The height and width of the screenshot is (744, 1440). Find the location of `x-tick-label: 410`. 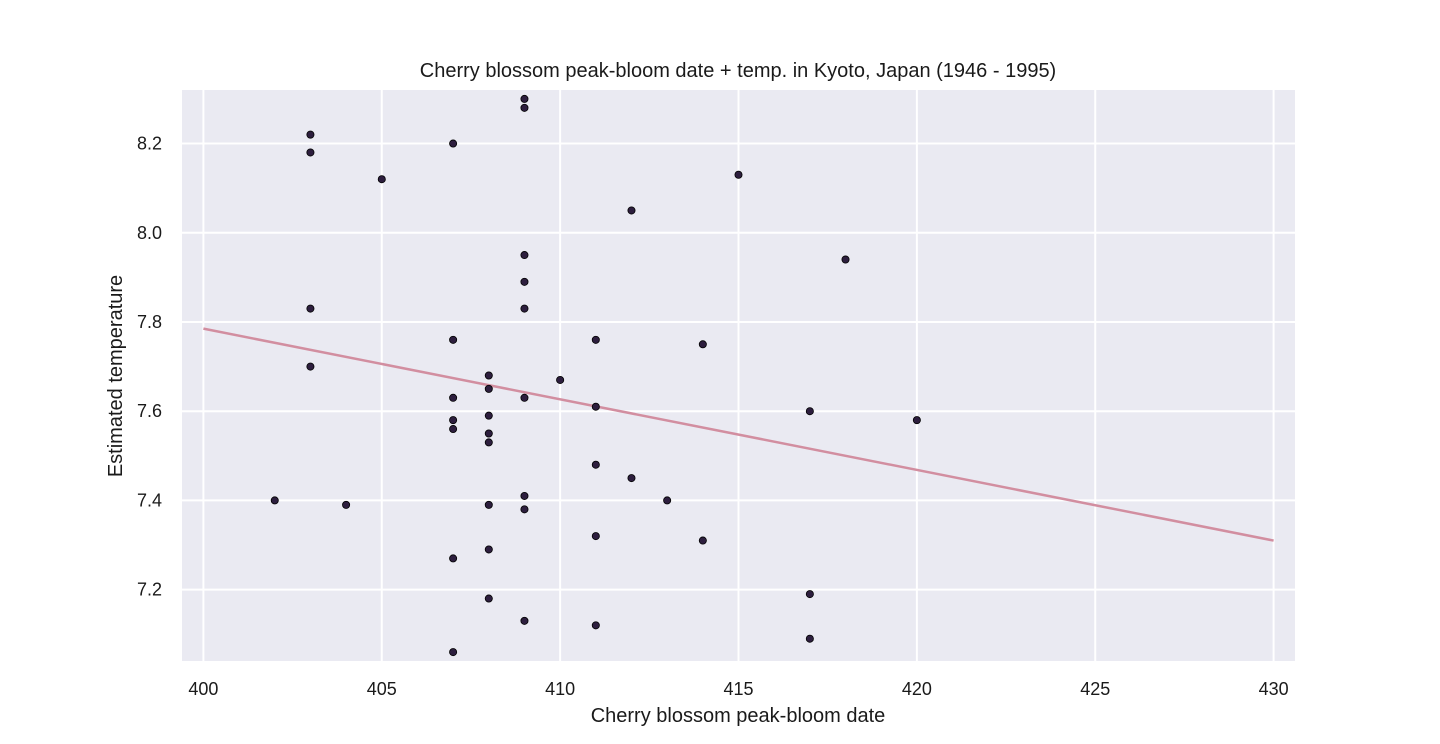

x-tick-label: 410 is located at coordinates (560, 689).